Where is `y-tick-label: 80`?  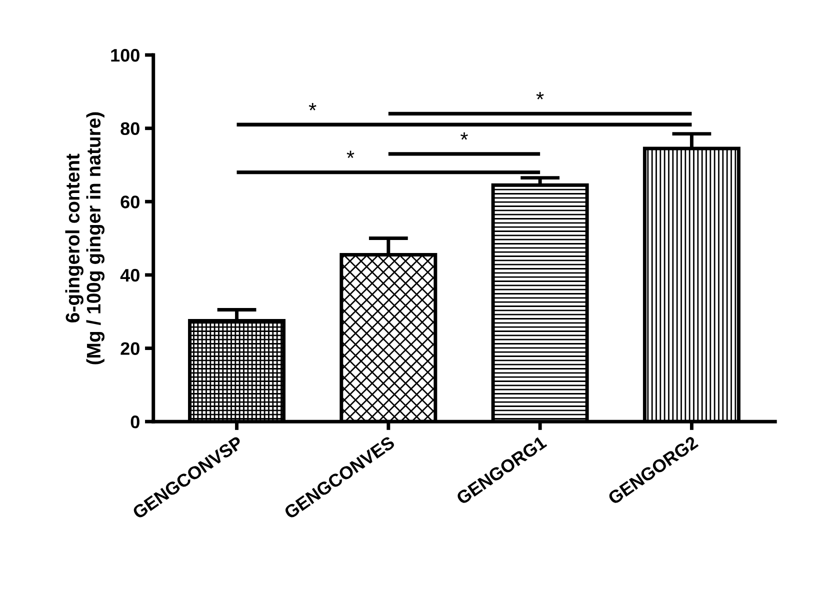
y-tick-label: 80 is located at coordinates (130, 129).